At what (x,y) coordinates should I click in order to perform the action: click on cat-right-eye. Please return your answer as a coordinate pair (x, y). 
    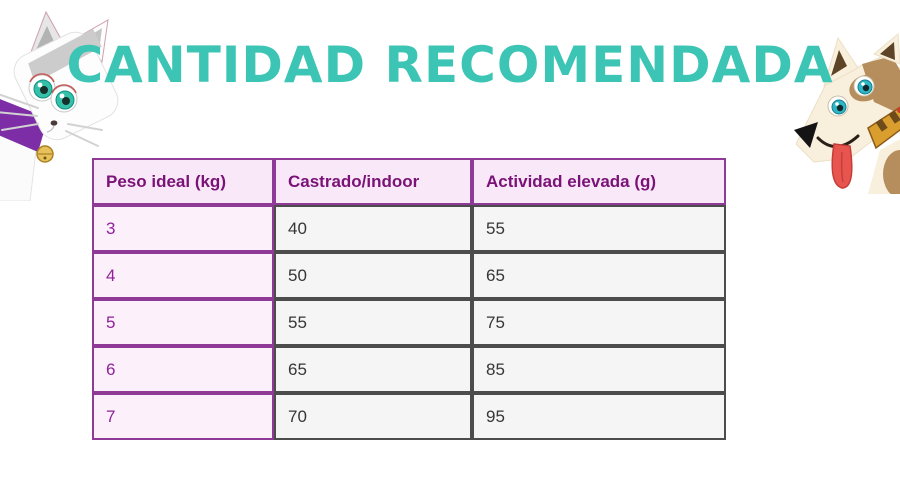
    Looking at the image, I should click on (64, 98).